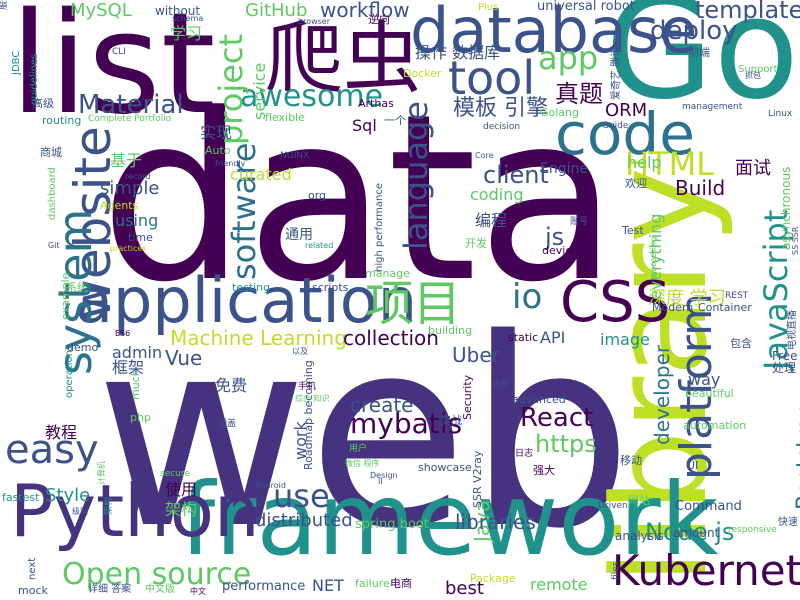  I want to click on word-cloud-term: example, so click(65, 296).